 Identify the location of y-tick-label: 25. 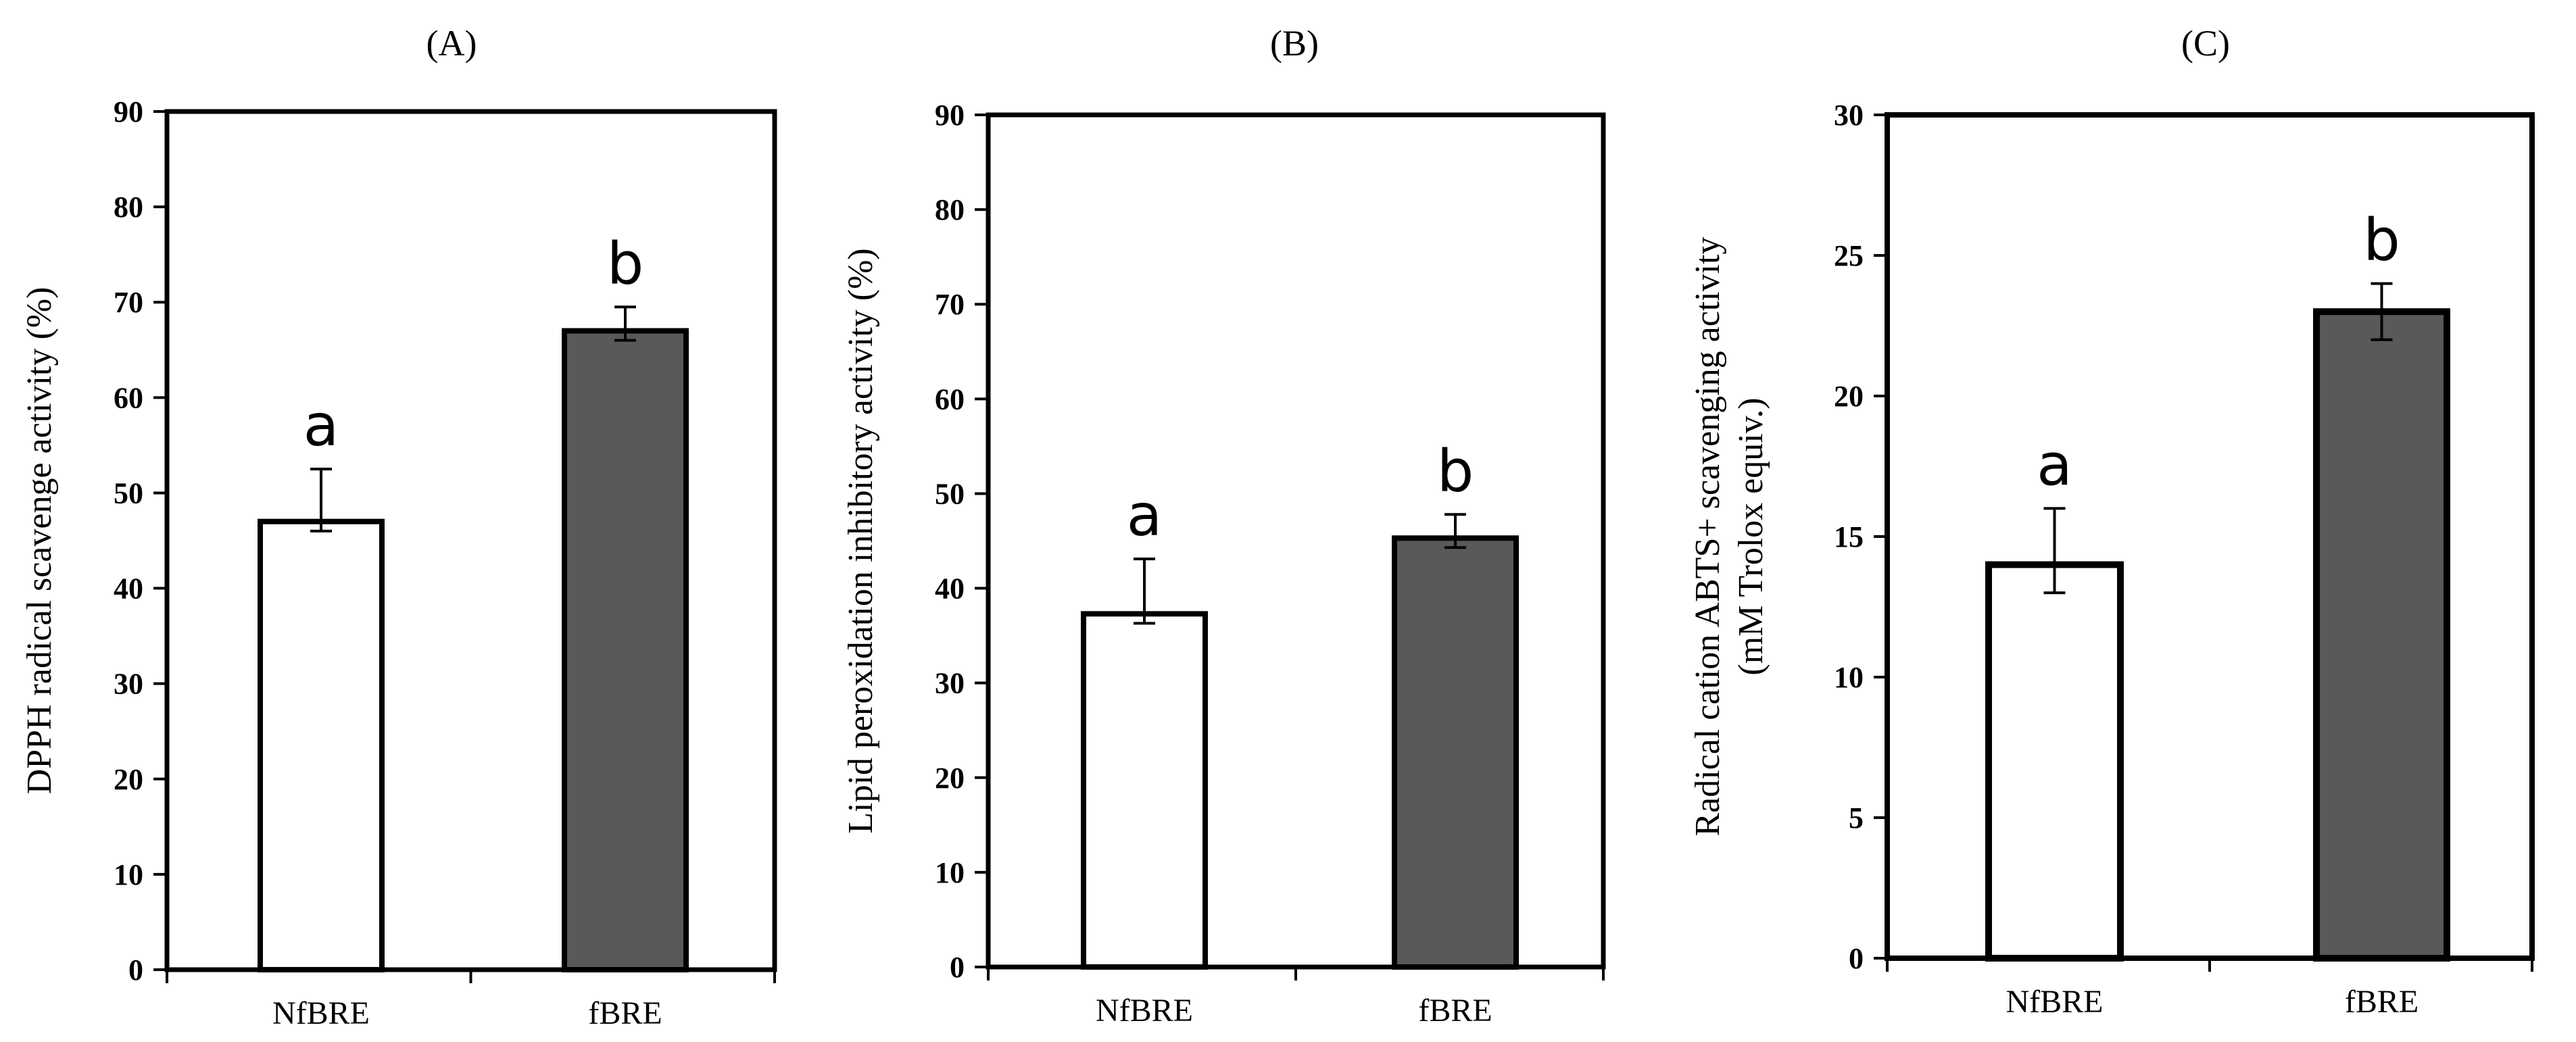
(1849, 255).